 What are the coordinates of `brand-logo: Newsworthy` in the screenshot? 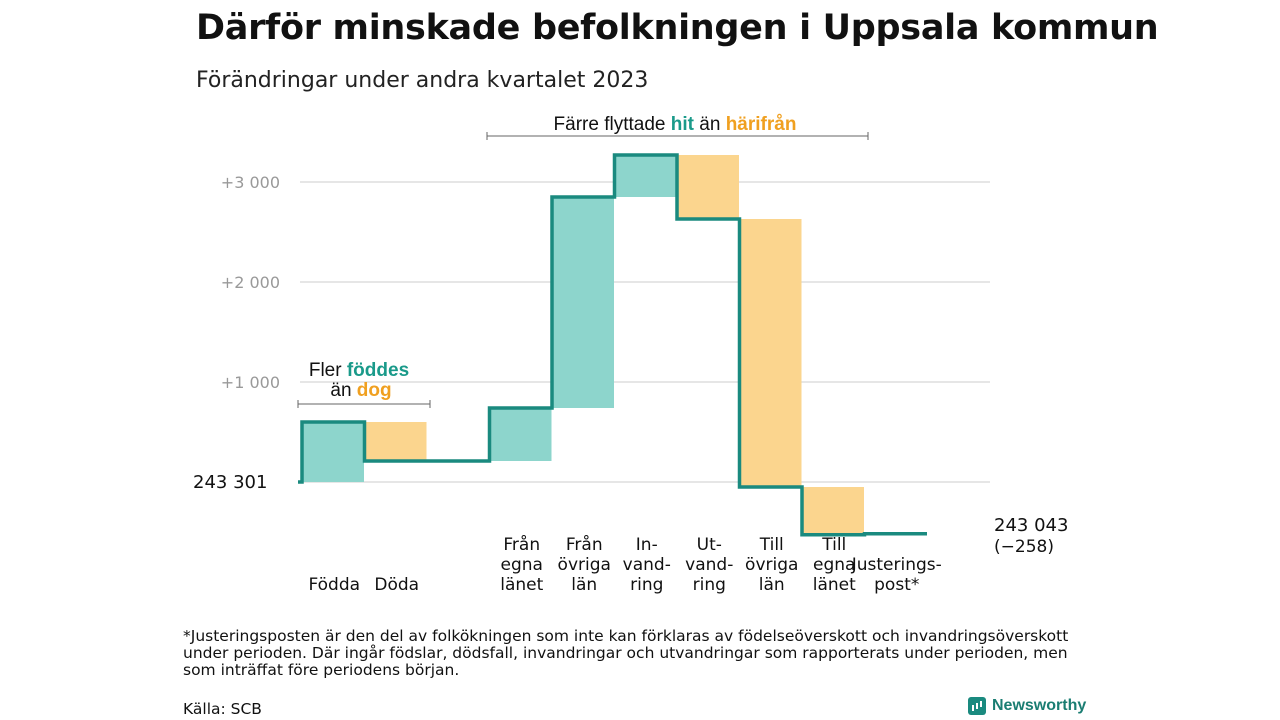 It's located at (1027, 706).